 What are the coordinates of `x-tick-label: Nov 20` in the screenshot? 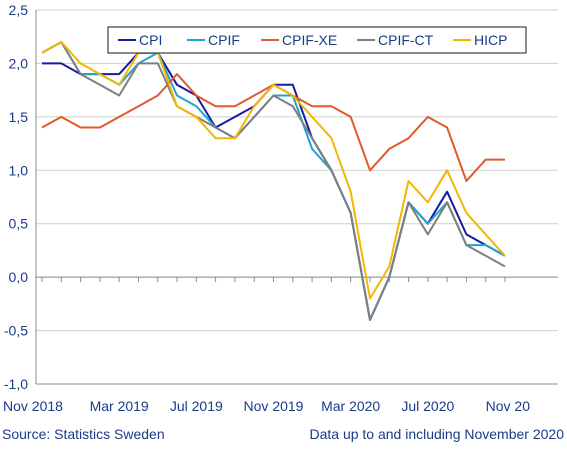 It's located at (508, 406).